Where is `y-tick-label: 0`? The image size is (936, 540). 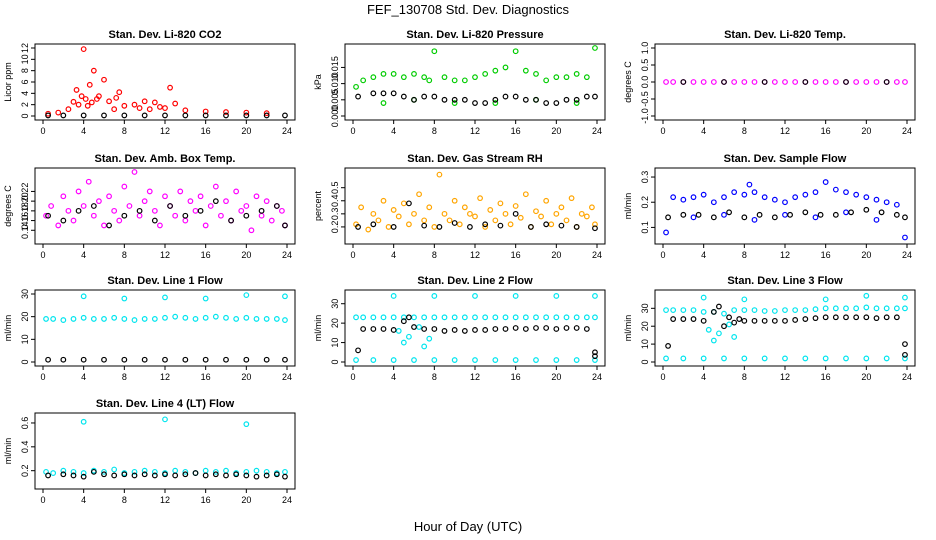 y-tick-label: 0 is located at coordinates (645, 361).